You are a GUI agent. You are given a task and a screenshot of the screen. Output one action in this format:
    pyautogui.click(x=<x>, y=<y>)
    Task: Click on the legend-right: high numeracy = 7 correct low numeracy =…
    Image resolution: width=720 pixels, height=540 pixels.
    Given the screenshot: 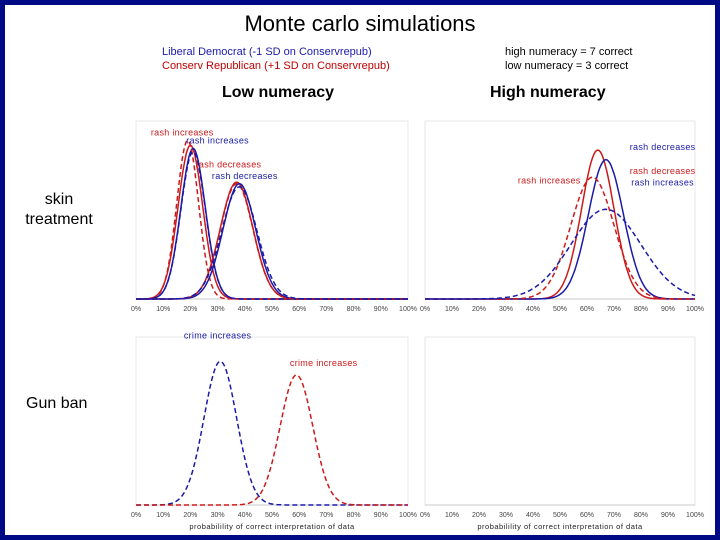 What is the action you would take?
    pyautogui.click(x=568, y=59)
    